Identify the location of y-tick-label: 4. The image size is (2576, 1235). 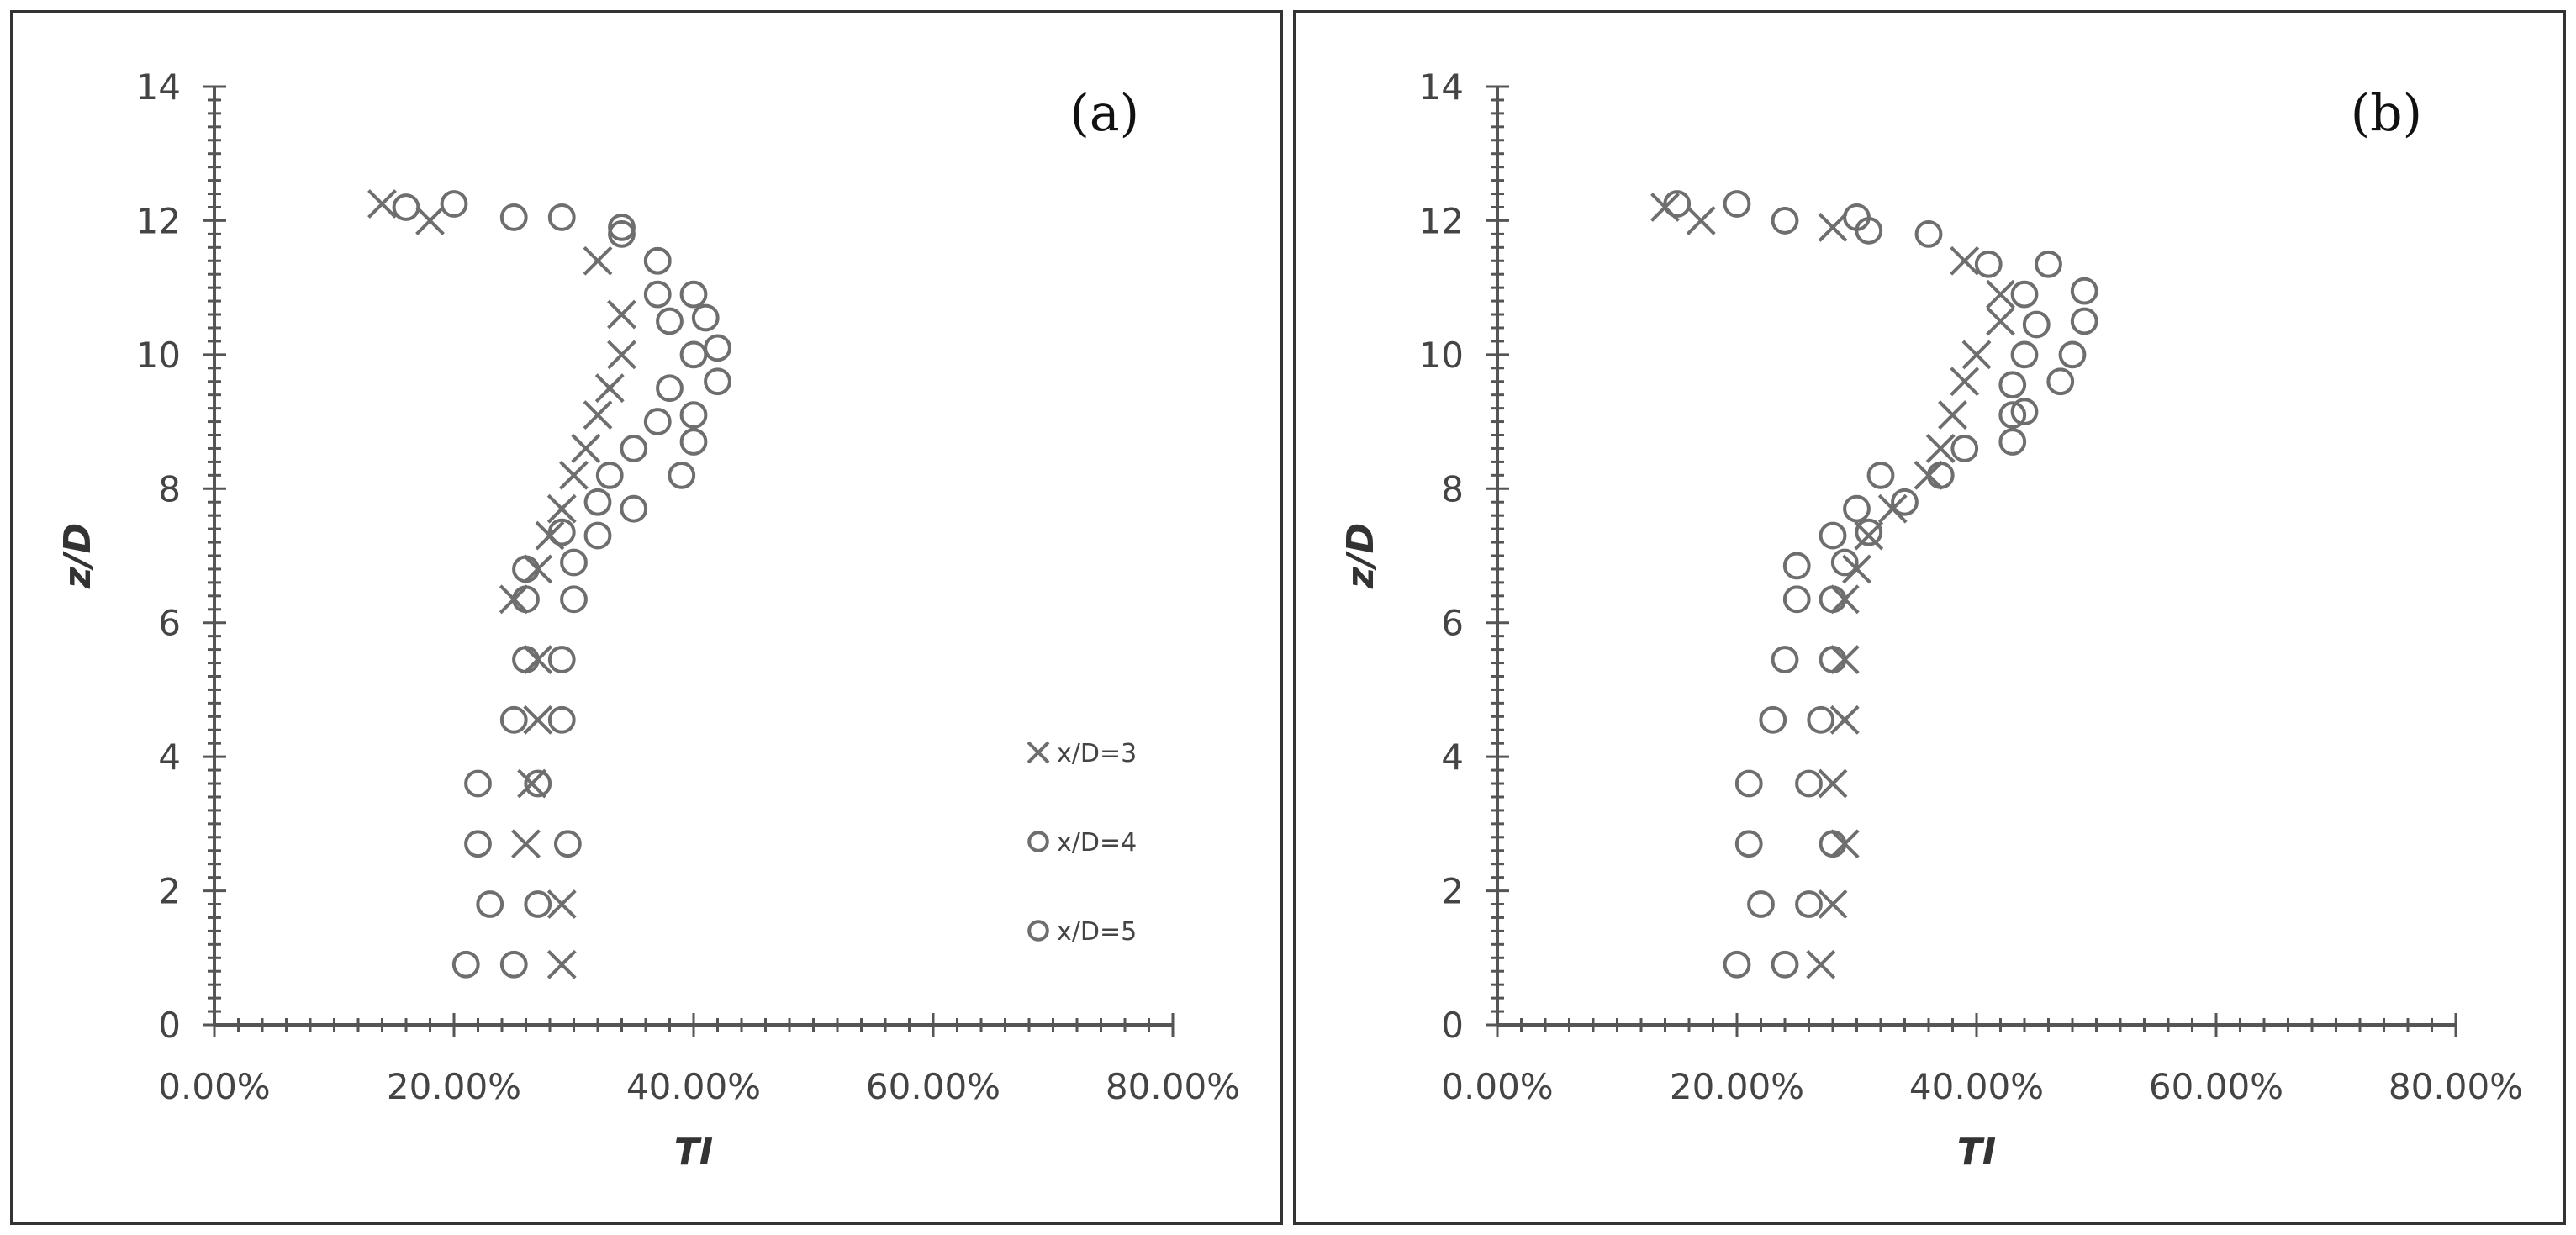
(169, 757).